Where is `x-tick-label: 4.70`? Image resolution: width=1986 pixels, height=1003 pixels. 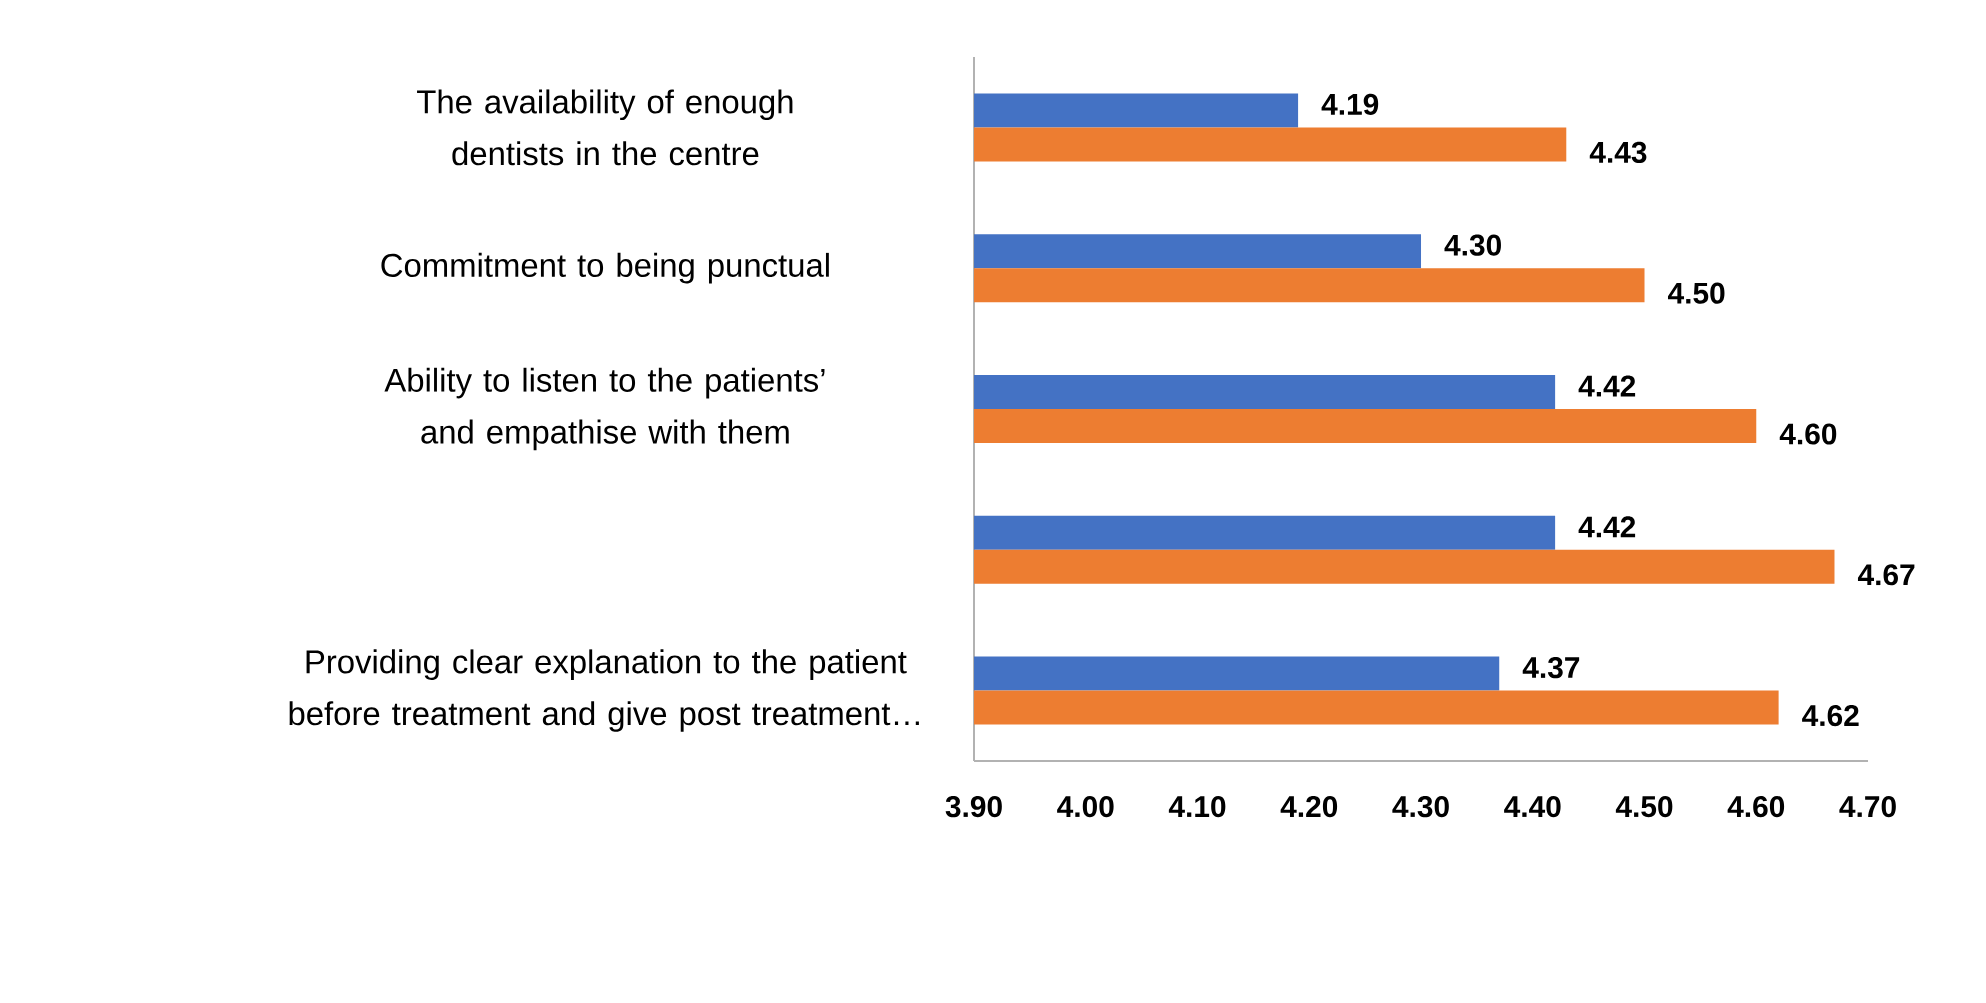 x-tick-label: 4.70 is located at coordinates (1867, 807).